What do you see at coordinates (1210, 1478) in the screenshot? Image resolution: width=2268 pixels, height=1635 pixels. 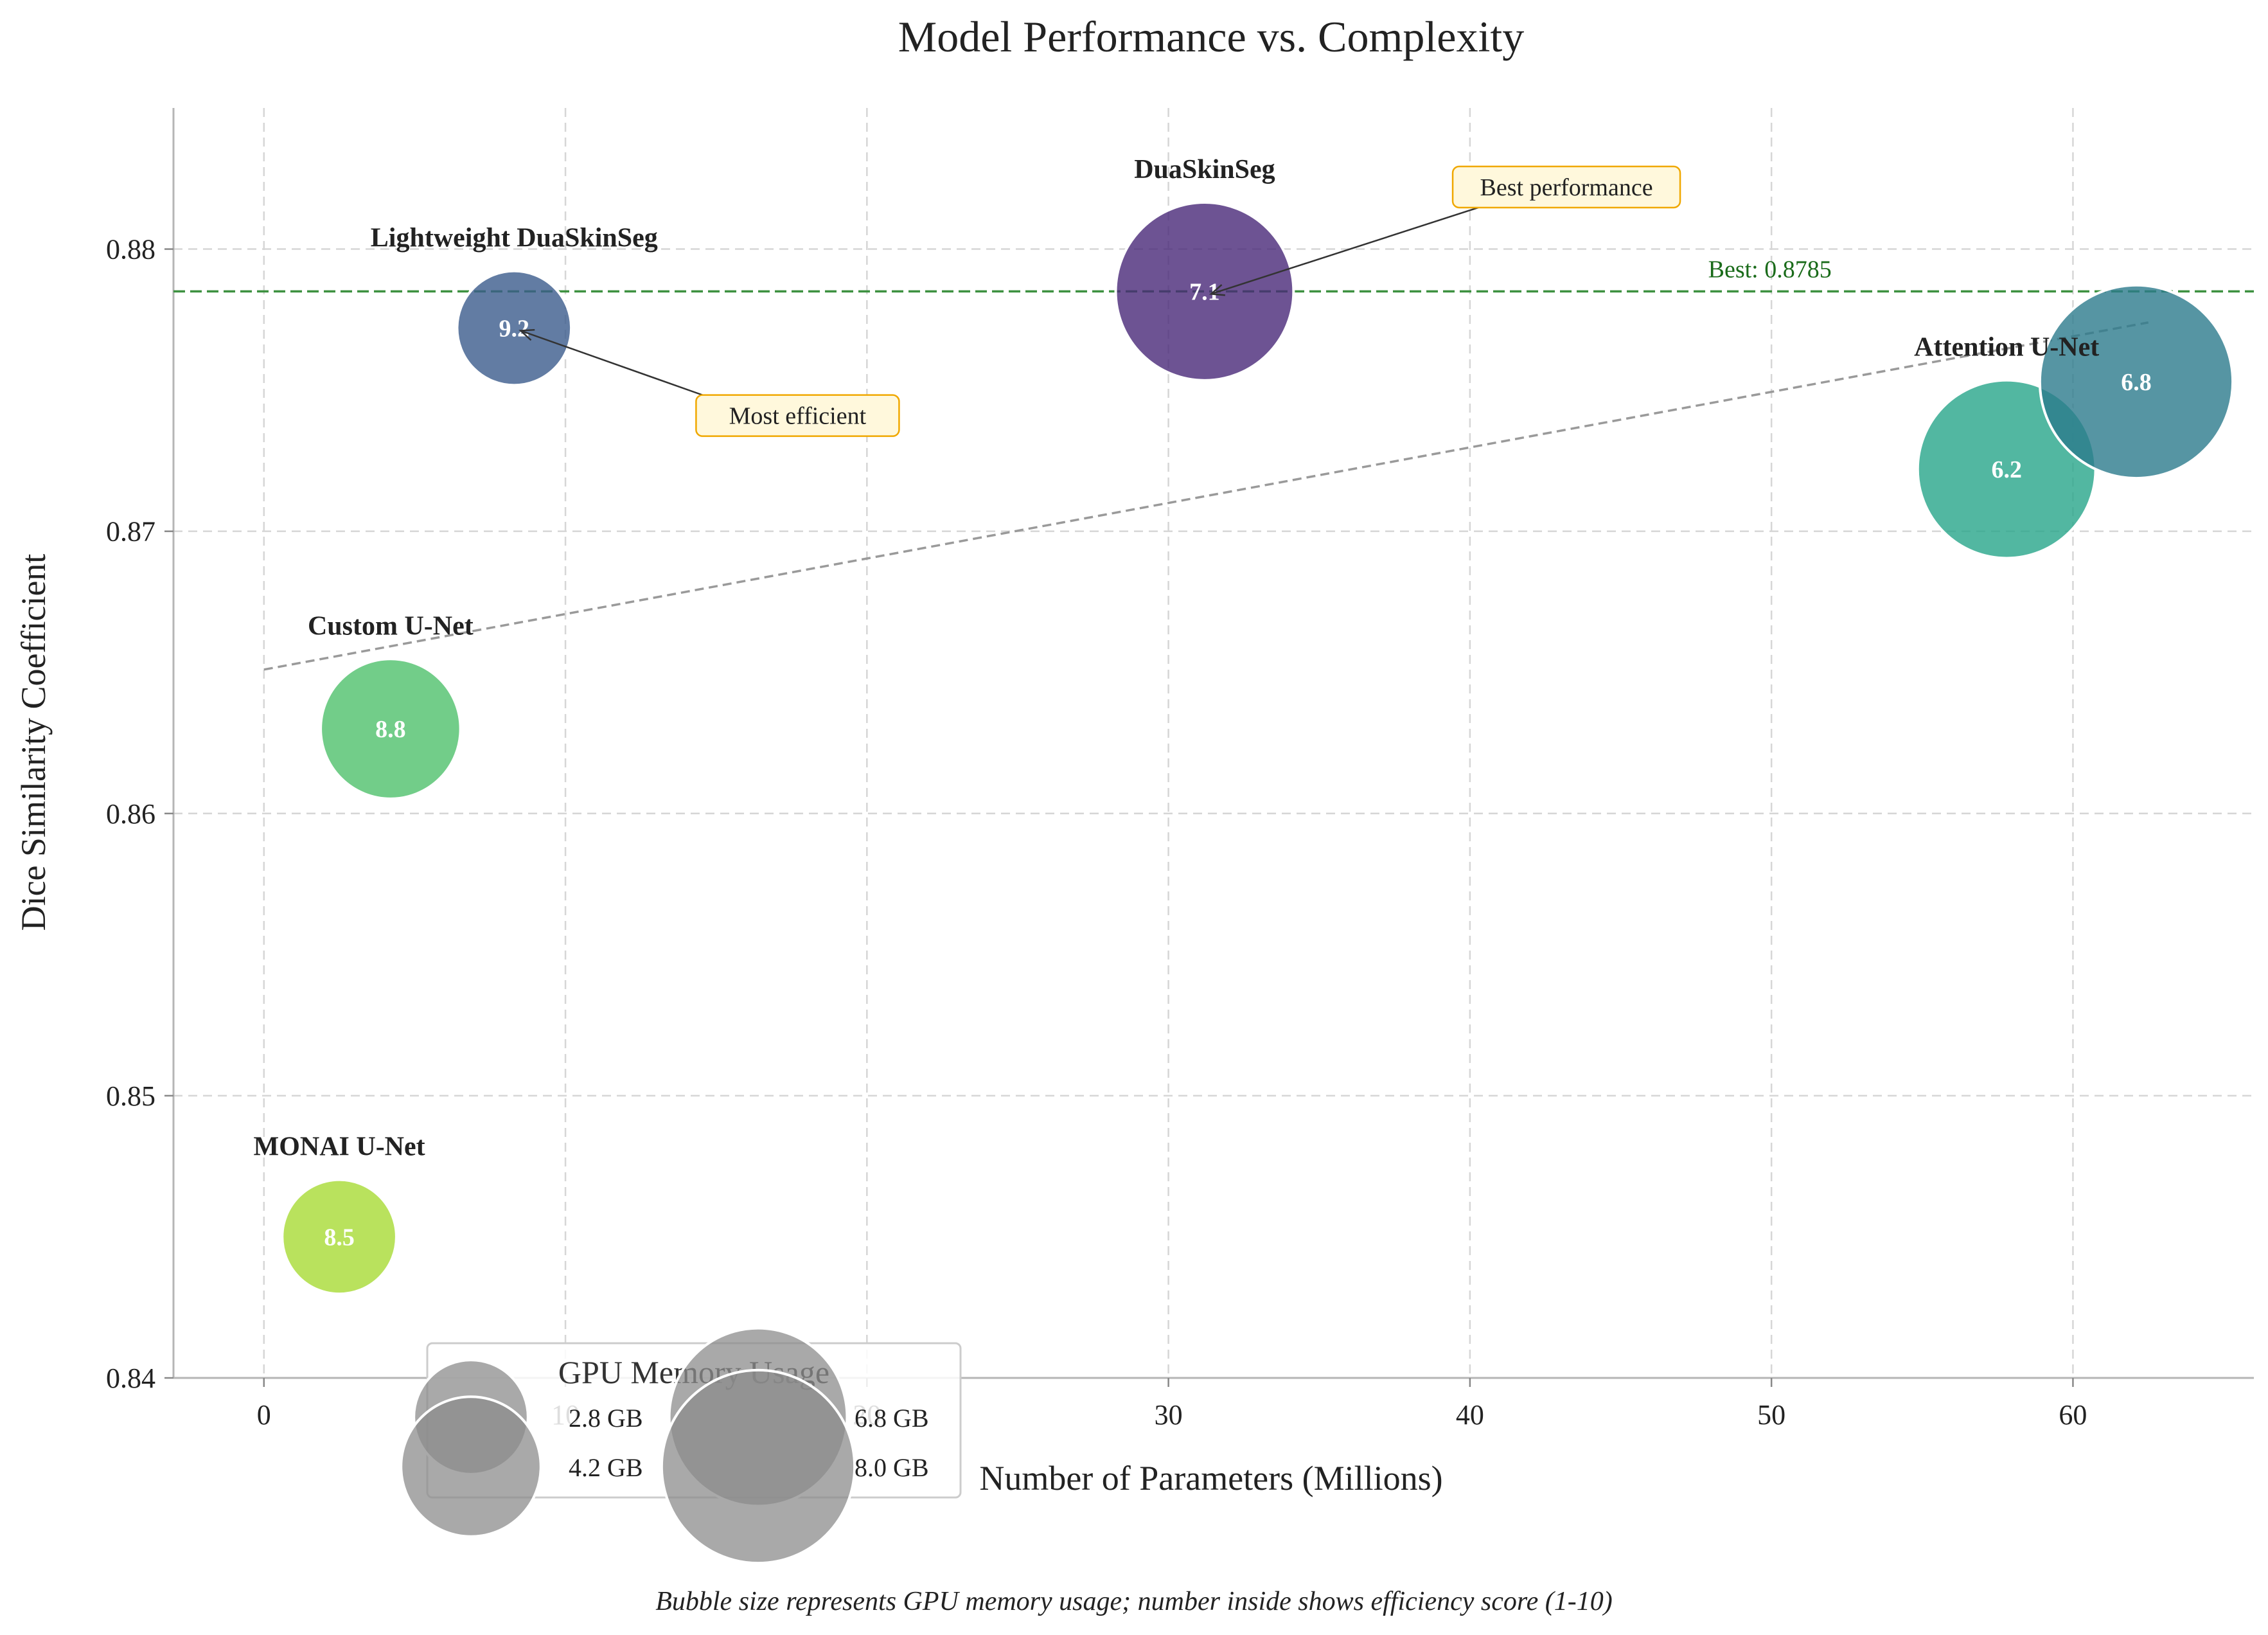 I see `x-axis-label: Number of Parameters (Millions)` at bounding box center [1210, 1478].